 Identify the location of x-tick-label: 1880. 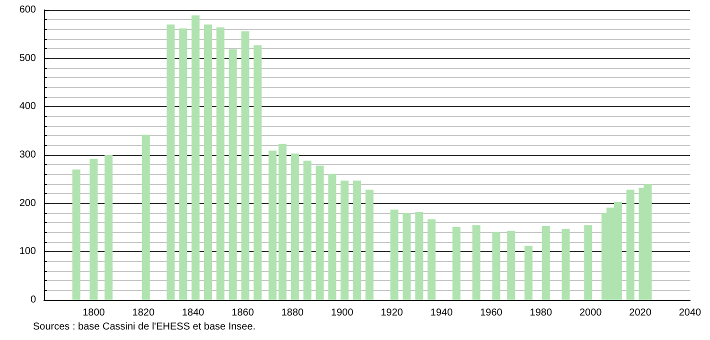
(292, 313).